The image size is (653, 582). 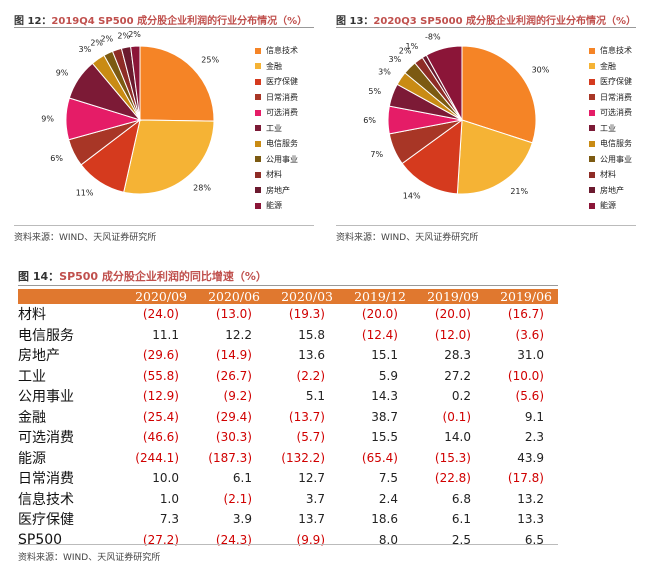 I want to click on table-header-2020/09: 2020/09, so click(x=156, y=296).